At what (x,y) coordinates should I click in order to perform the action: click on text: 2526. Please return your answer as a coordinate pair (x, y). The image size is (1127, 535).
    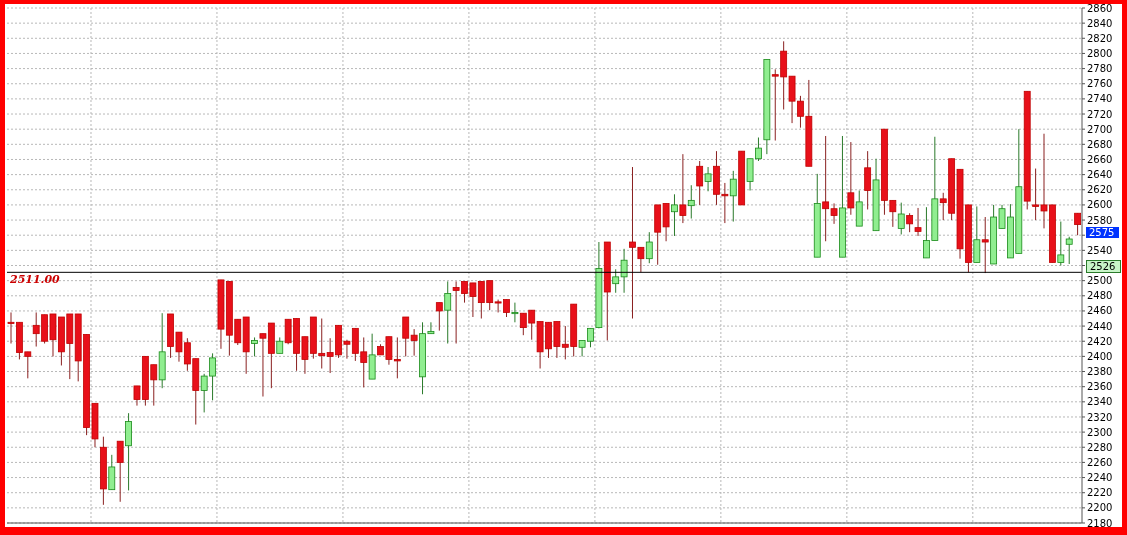
    Looking at the image, I should click on (1103, 266).